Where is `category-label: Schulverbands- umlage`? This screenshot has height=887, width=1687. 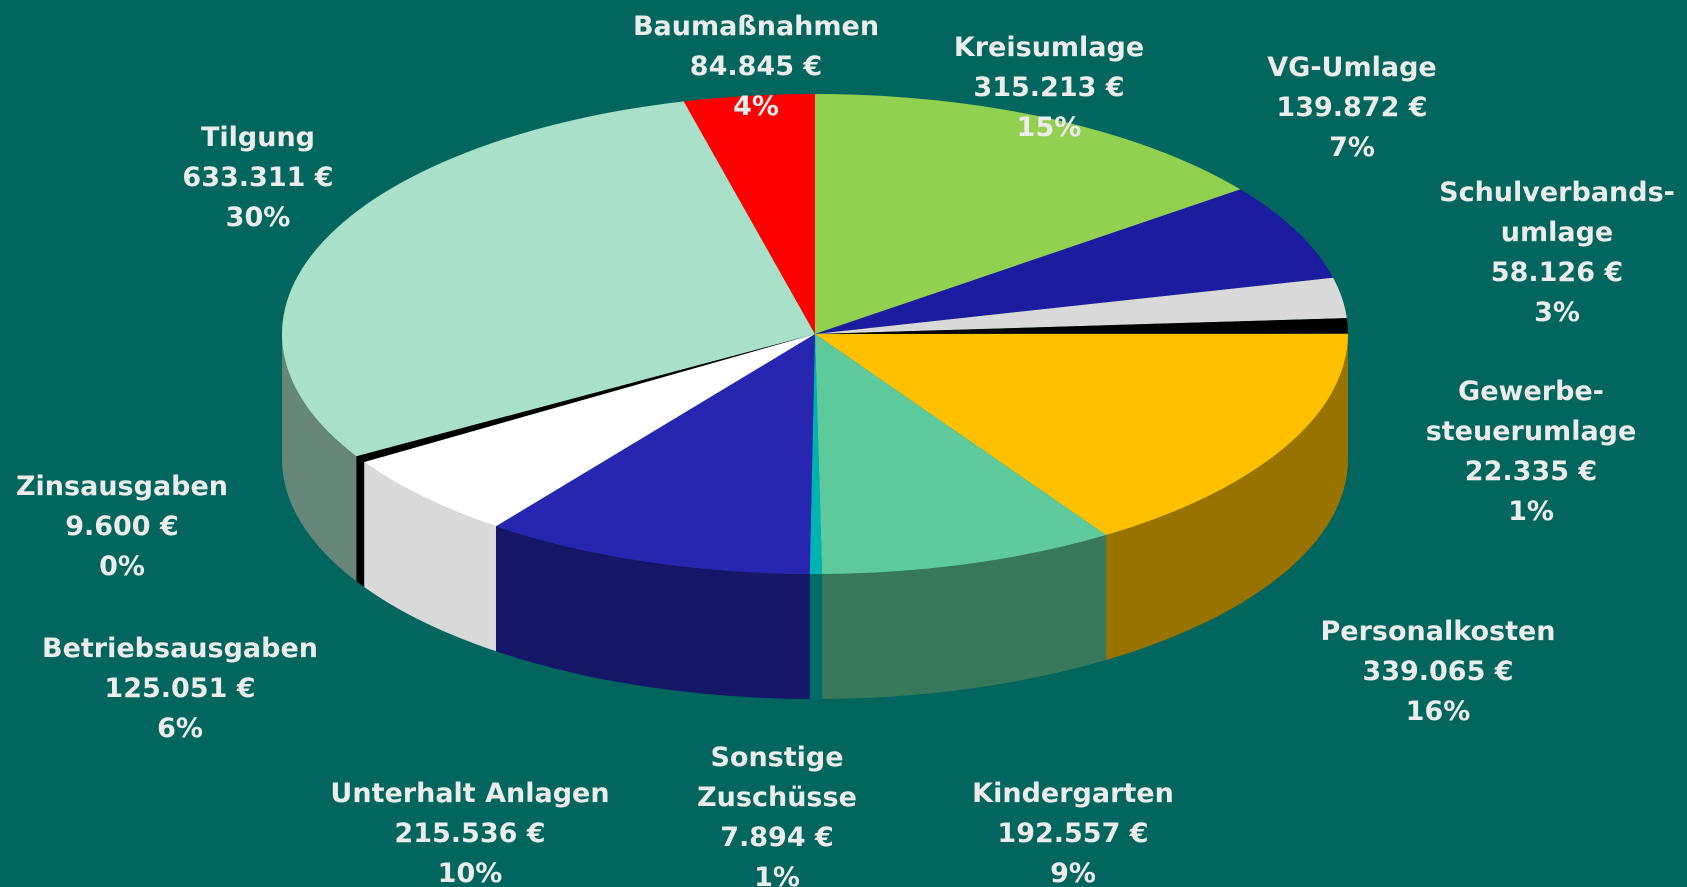
category-label: Schulverbands- umlage is located at coordinates (1557, 212).